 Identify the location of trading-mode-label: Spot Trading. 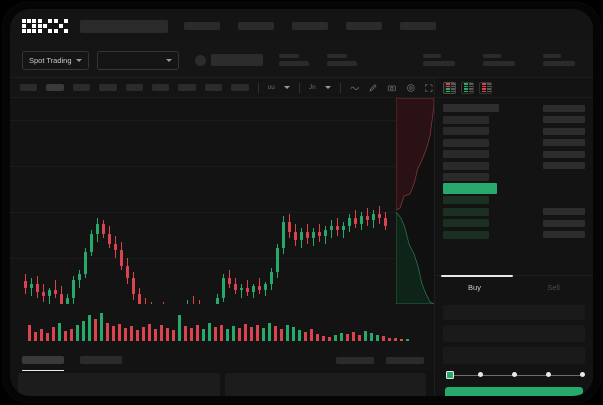
(50, 60).